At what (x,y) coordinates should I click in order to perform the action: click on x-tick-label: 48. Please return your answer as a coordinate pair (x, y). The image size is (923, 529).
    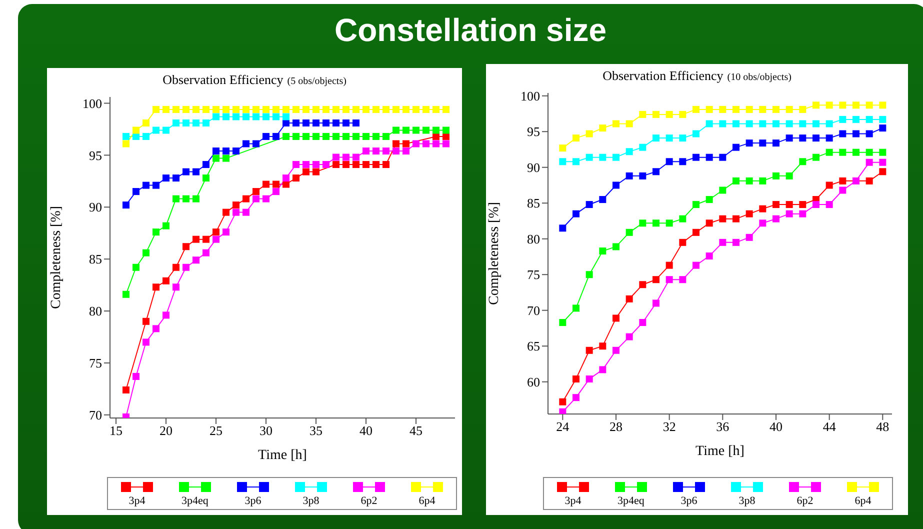
    Looking at the image, I should click on (883, 426).